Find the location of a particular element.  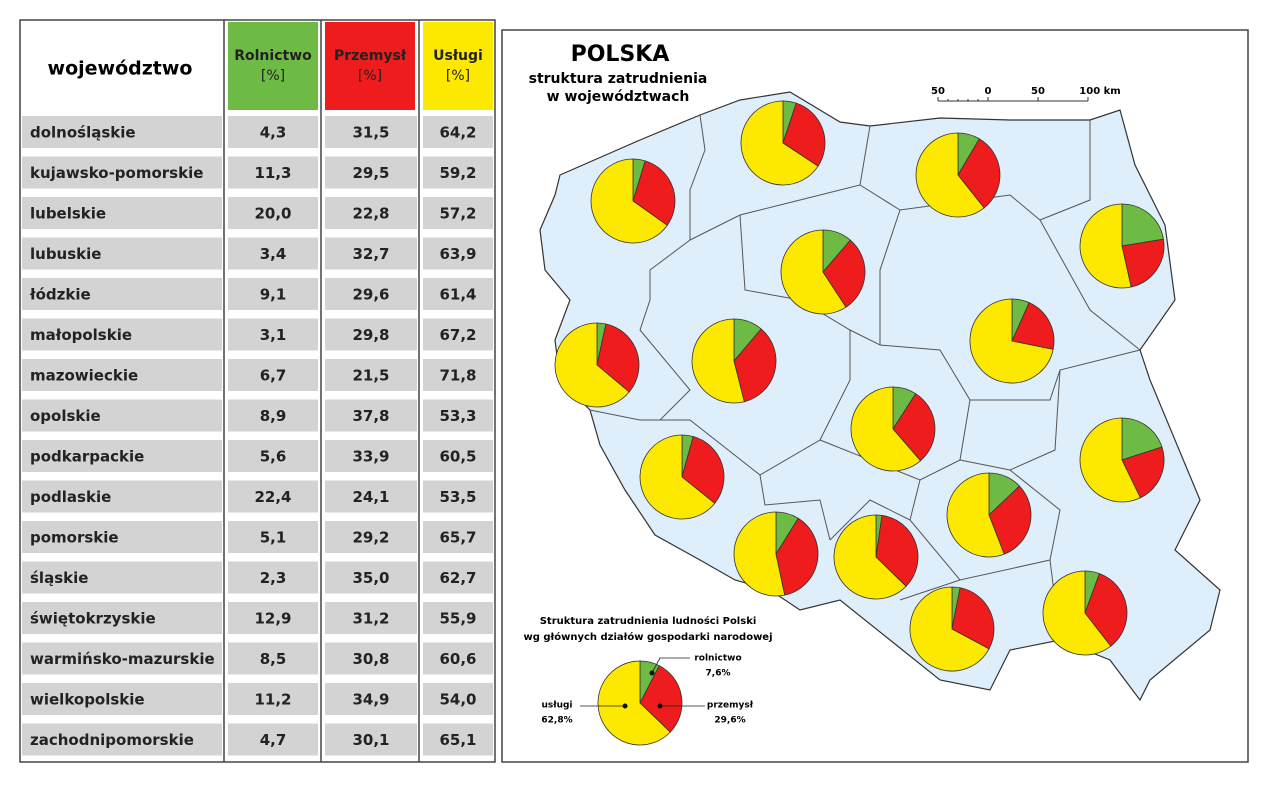

cell-value: 62,7 is located at coordinates (457, 578).